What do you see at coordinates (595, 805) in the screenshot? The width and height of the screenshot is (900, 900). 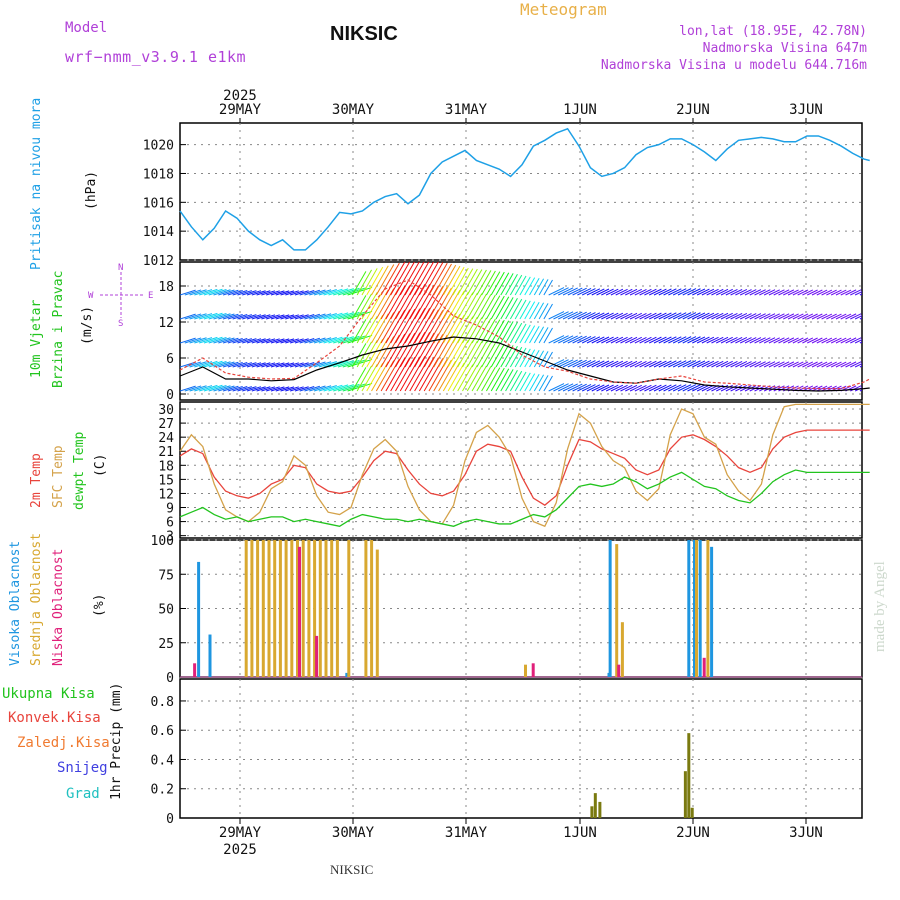 I see `precip-total-bar` at bounding box center [595, 805].